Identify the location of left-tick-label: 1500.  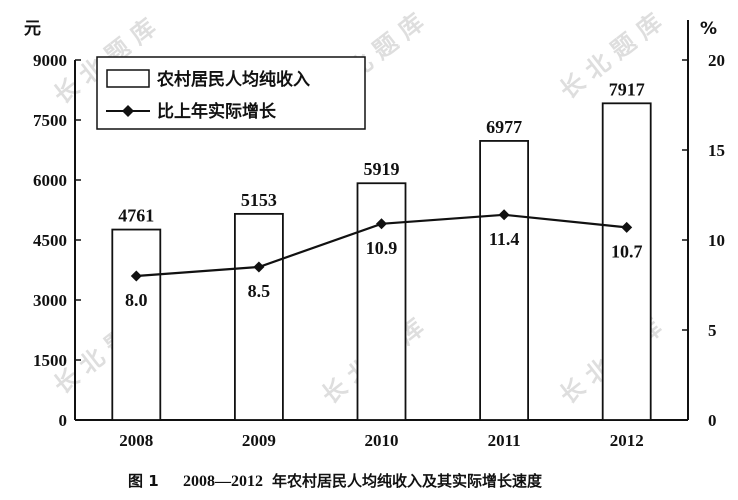
(50, 360).